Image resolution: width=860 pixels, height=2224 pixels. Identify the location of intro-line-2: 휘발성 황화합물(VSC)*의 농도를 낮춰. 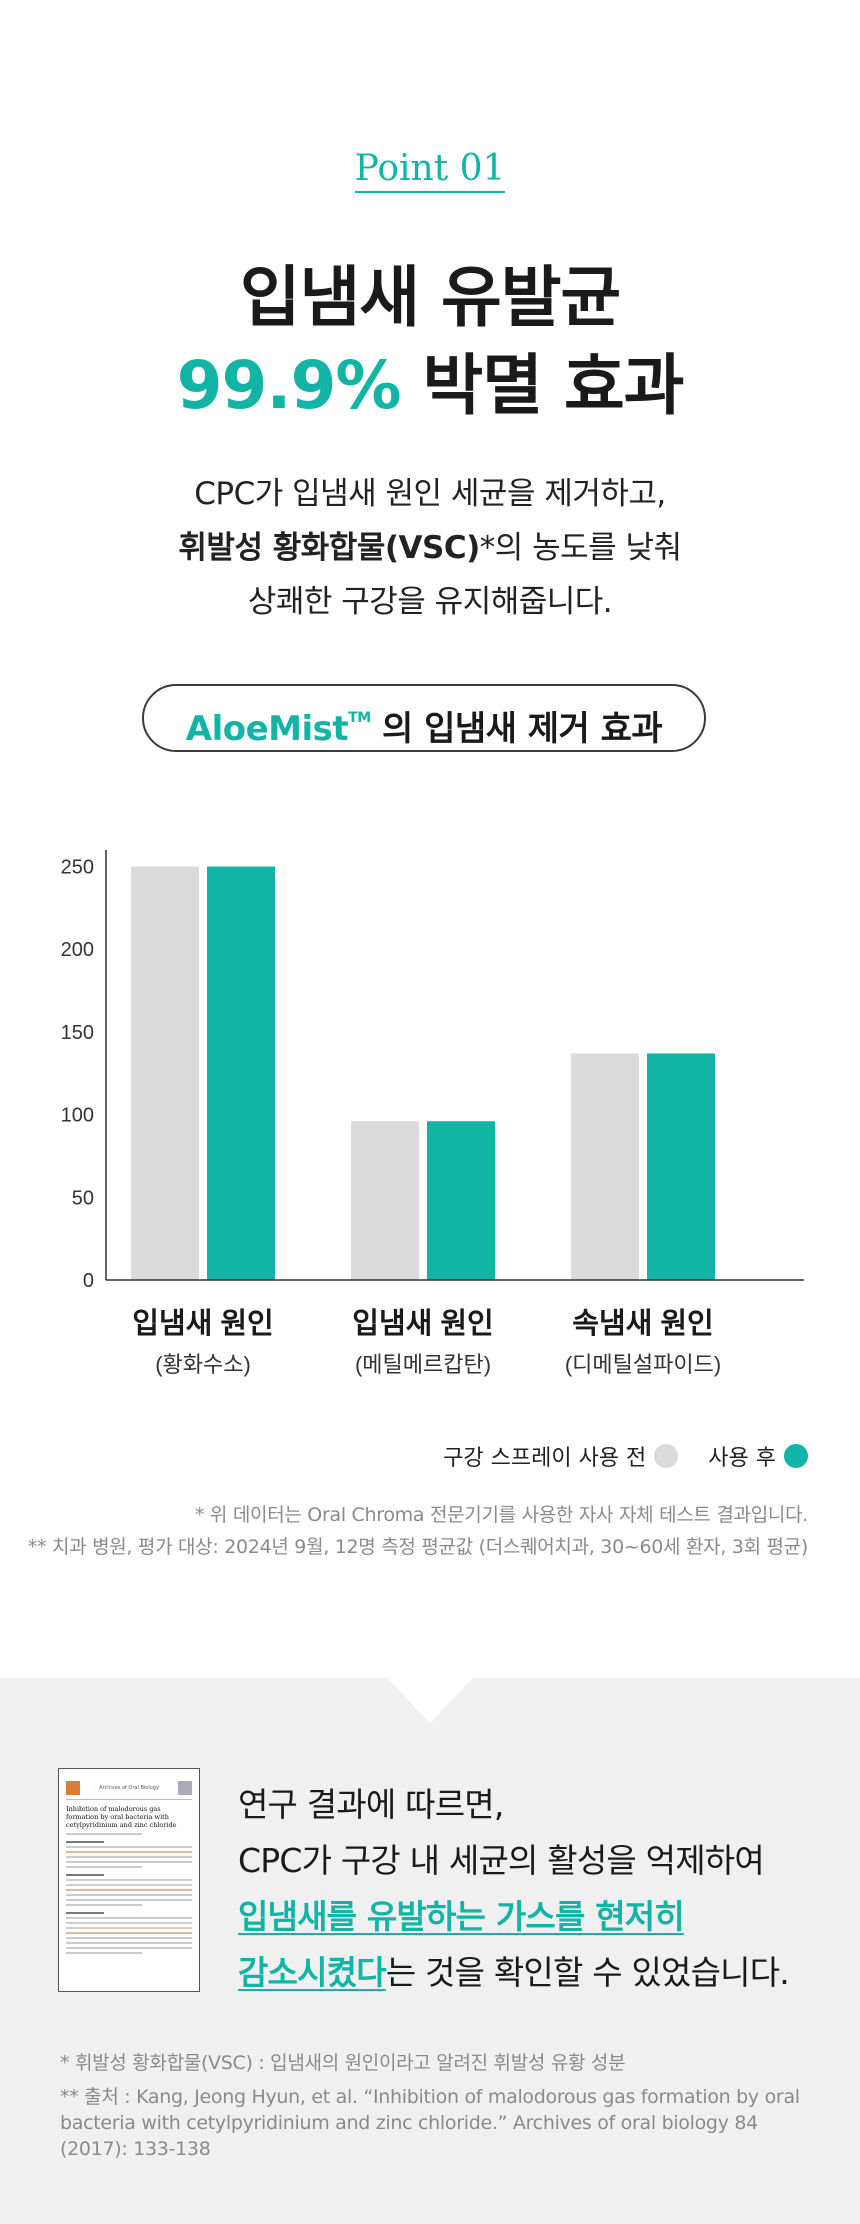
(430, 544).